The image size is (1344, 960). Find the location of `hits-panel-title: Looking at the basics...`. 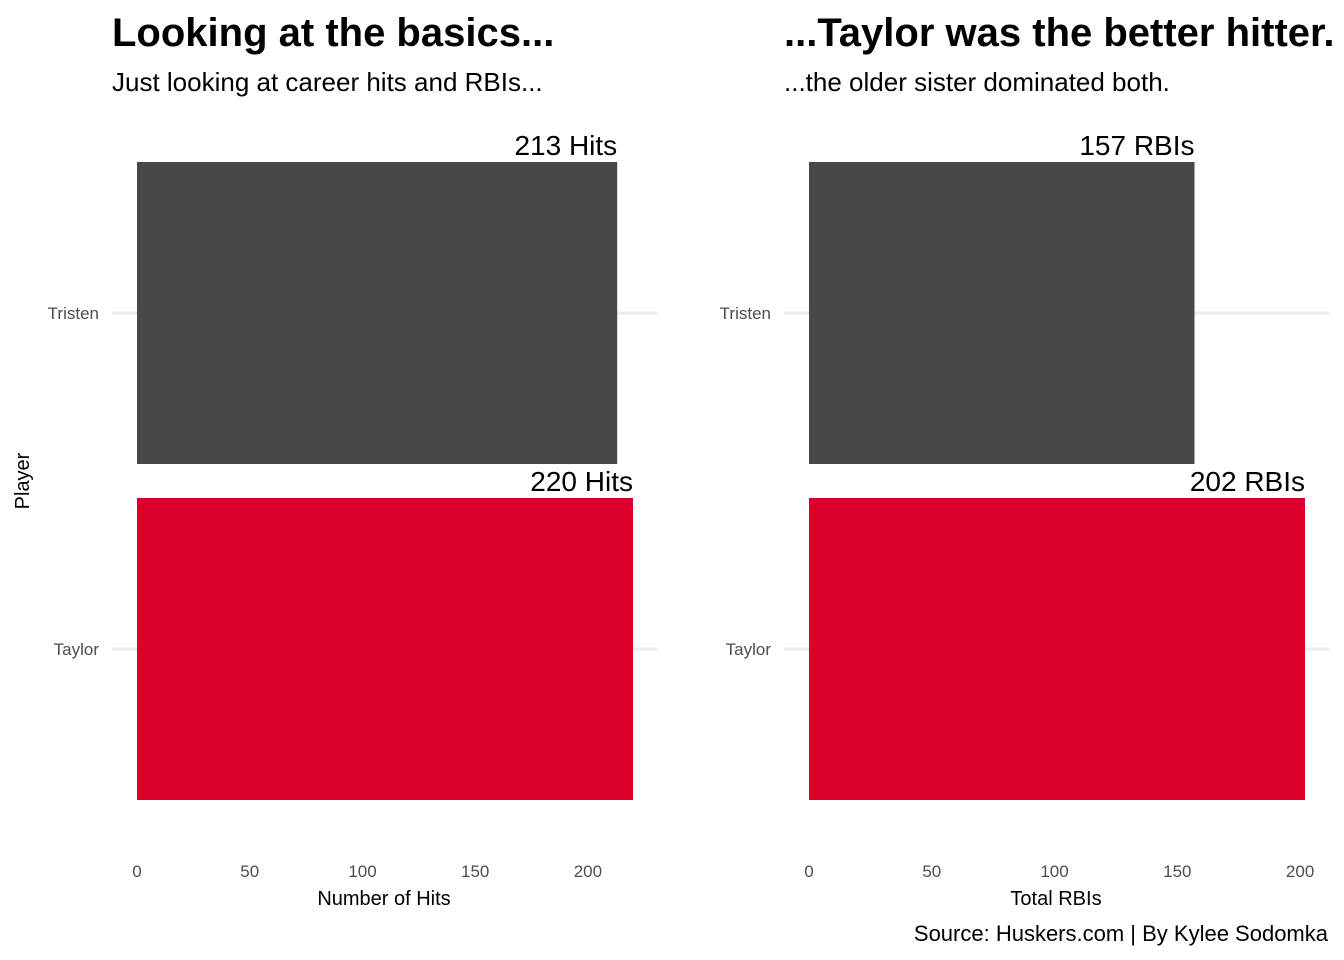

hits-panel-title: Looking at the basics... is located at coordinates (333, 33).